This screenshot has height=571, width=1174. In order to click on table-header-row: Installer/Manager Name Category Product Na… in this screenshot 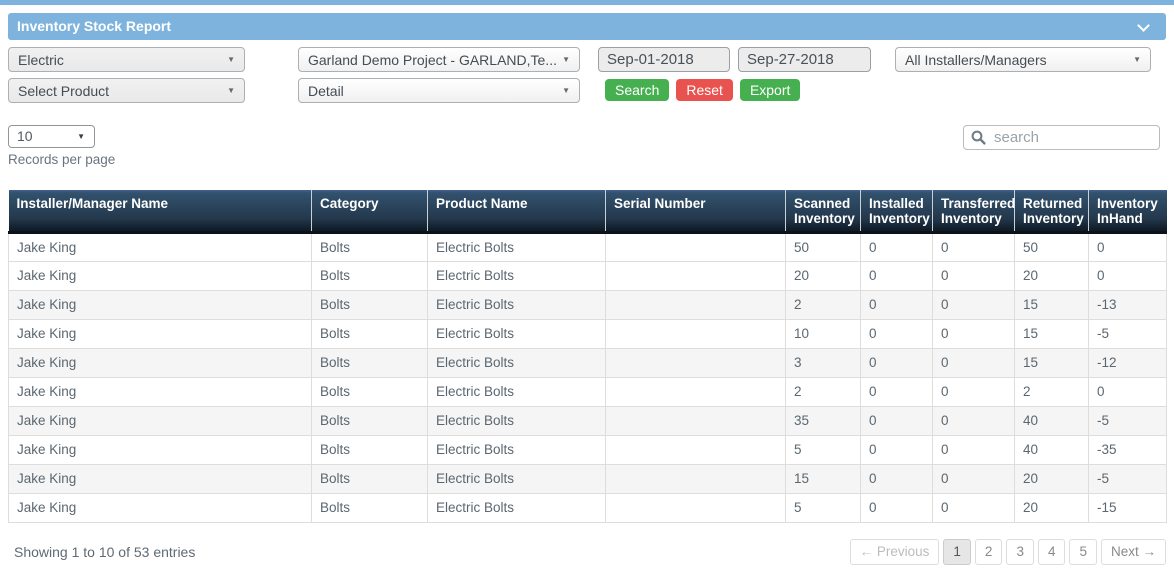, I will do `click(587, 212)`.